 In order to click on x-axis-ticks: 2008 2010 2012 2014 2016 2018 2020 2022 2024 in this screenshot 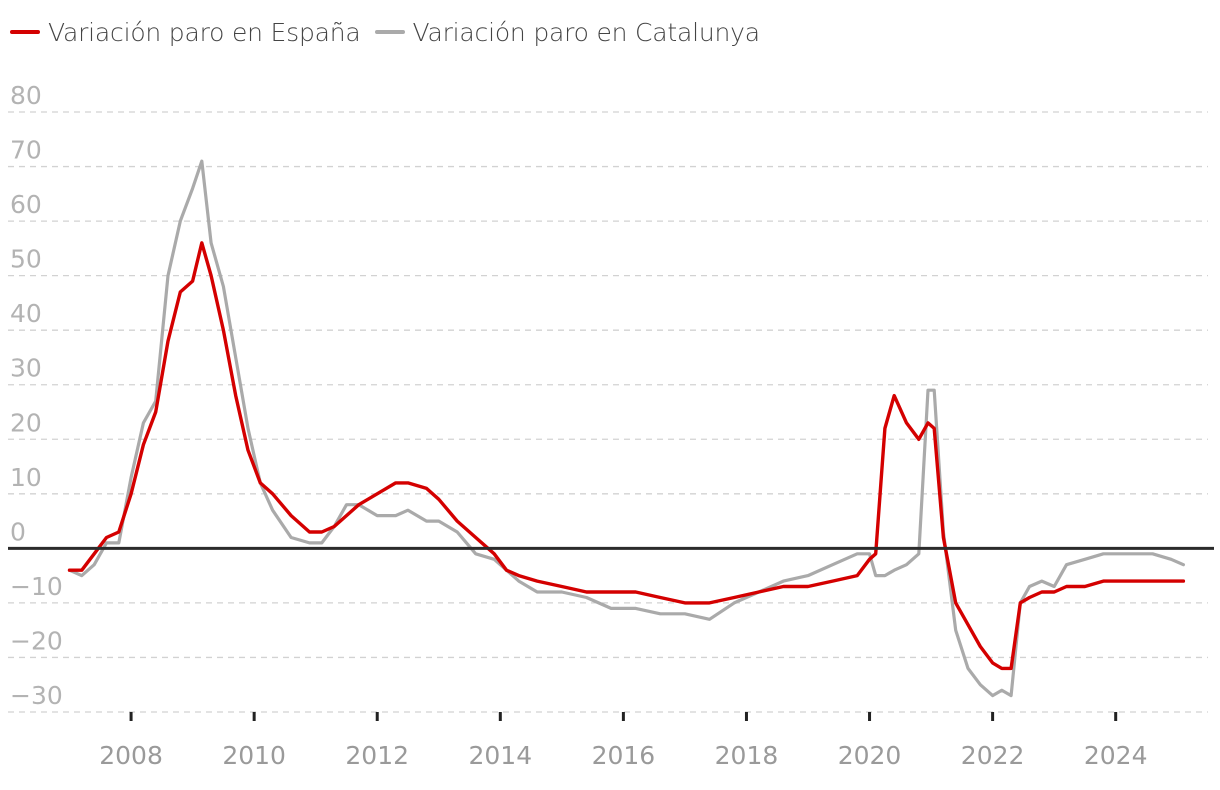, I will do `click(623, 741)`.